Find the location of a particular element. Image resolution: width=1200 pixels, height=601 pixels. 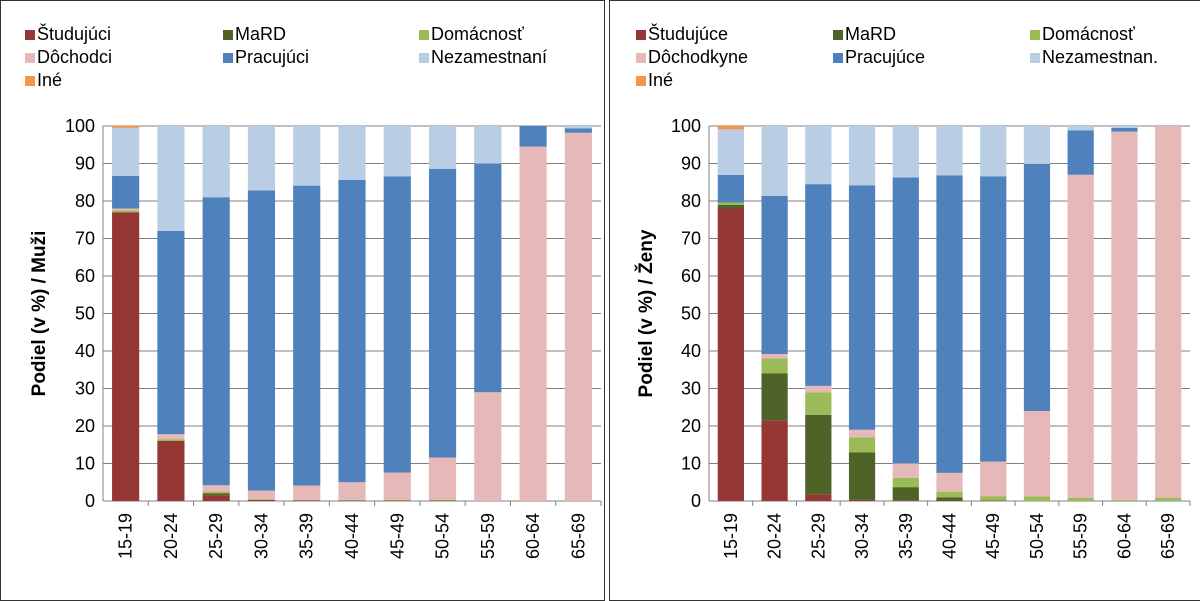

y-axis-title: Podiel (v %) / Muži is located at coordinates (39, 314).